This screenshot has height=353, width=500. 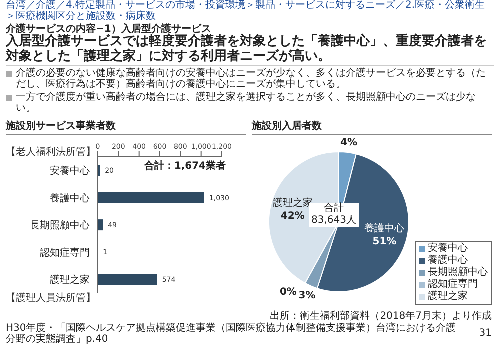 I want to click on data-label: 51%, so click(x=384, y=242).